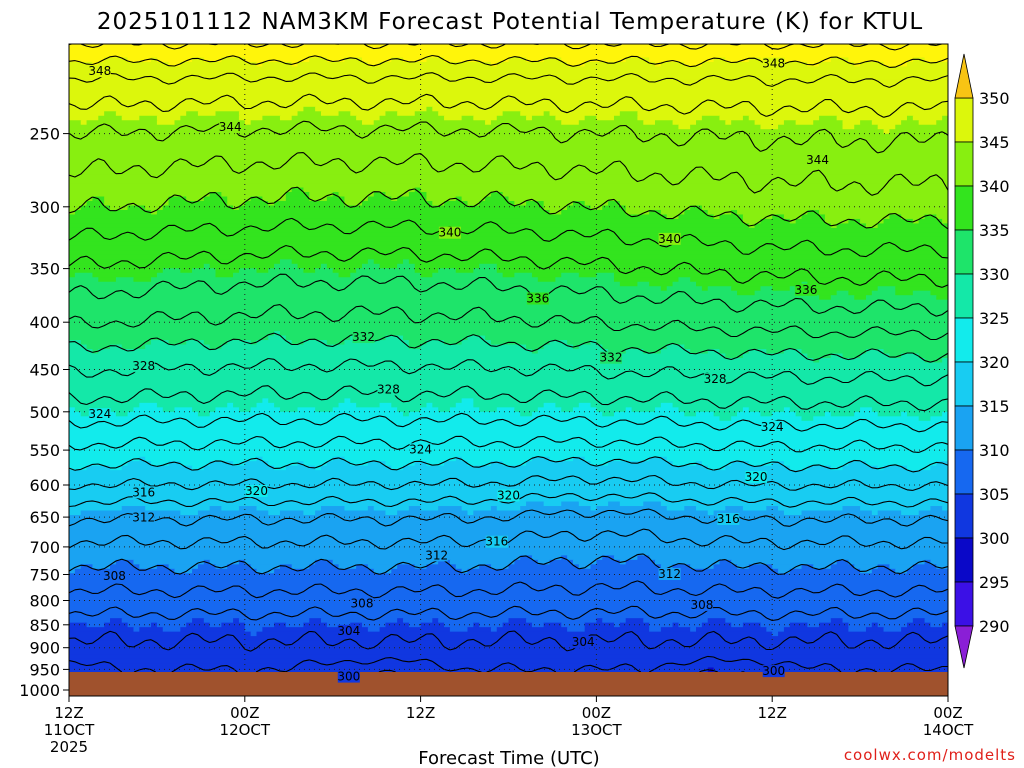 The image size is (1024, 768). Describe the element at coordinates (994, 274) in the screenshot. I see `colorbar-label: 330` at that location.